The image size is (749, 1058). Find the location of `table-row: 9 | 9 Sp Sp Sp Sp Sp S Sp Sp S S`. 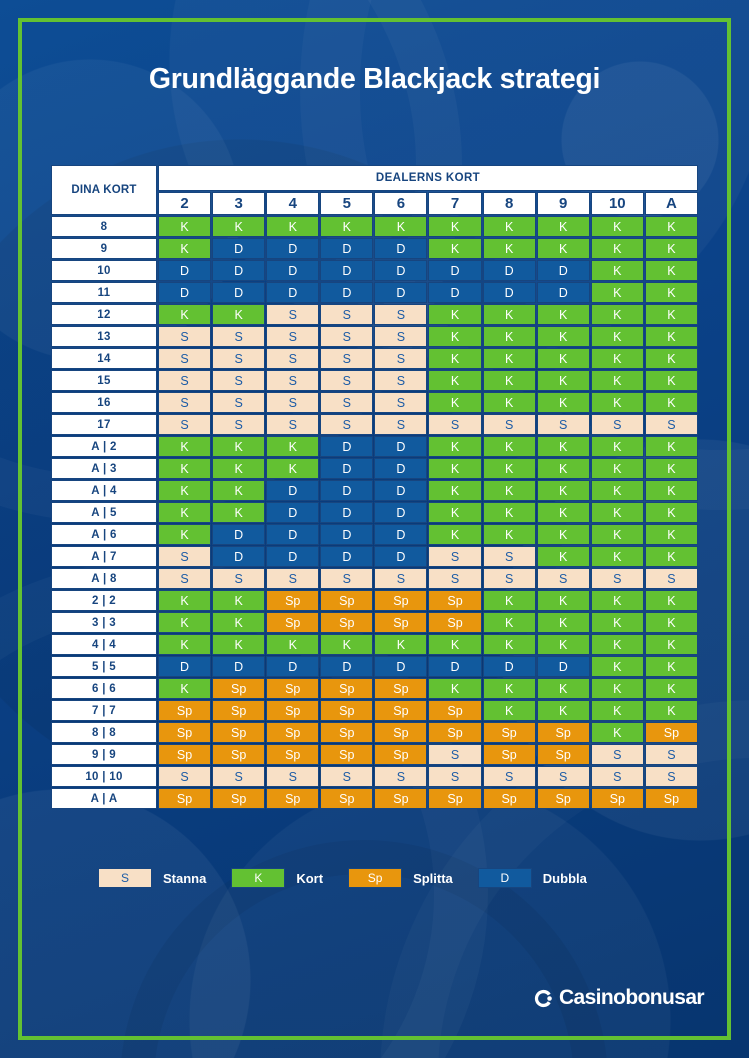

table-row: 9 | 9 Sp Sp Sp Sp Sp S Sp Sp S S is located at coordinates (374, 754).